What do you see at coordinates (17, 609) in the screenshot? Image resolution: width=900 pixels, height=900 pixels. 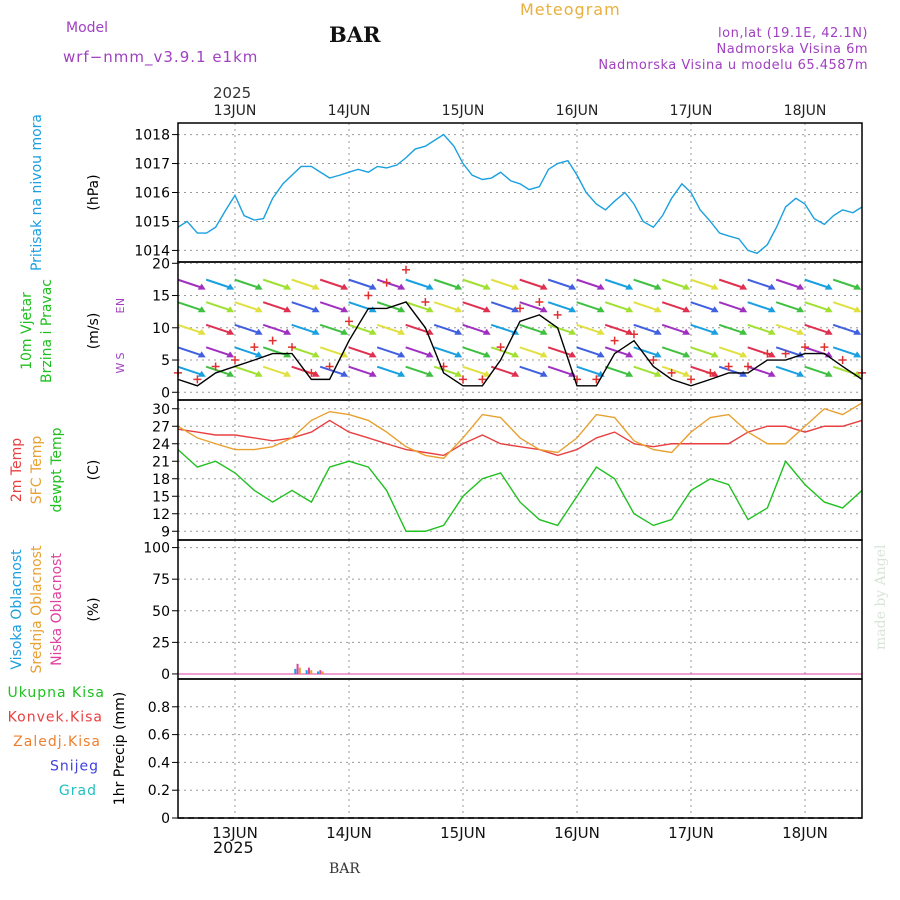 I see `y-axis-label-group: Visoka Oblacnost` at bounding box center [17, 609].